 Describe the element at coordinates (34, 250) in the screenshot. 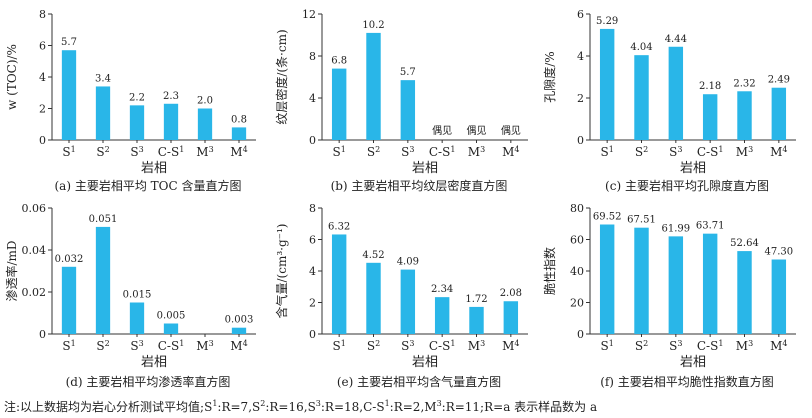

I see `y-tick-label: 0.04` at that location.